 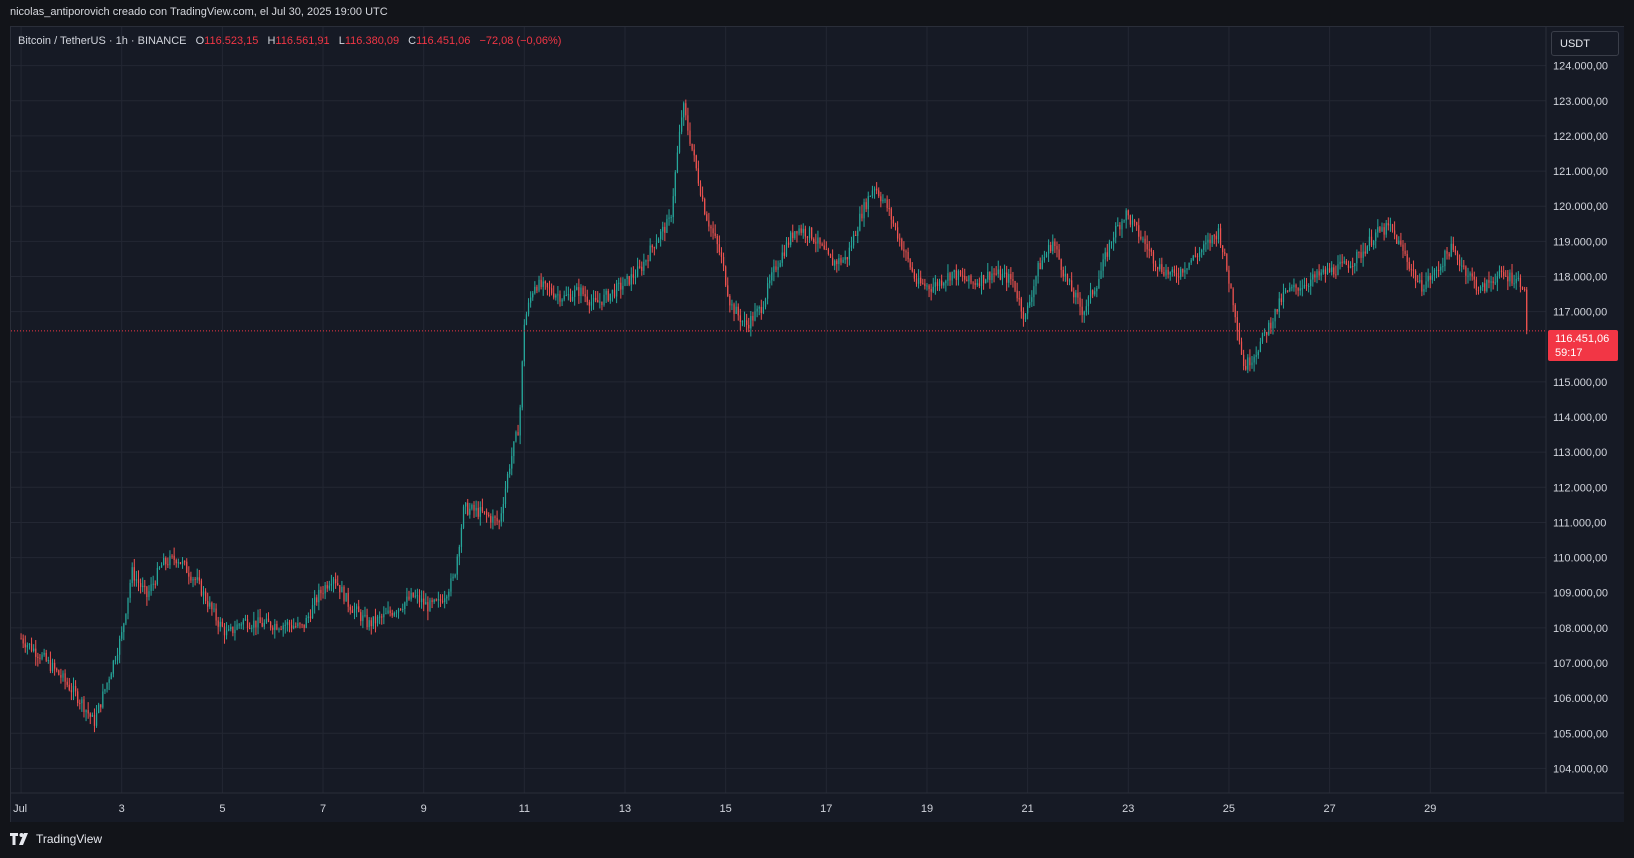 I want to click on tradingview-logo-icon, so click(x=19, y=839).